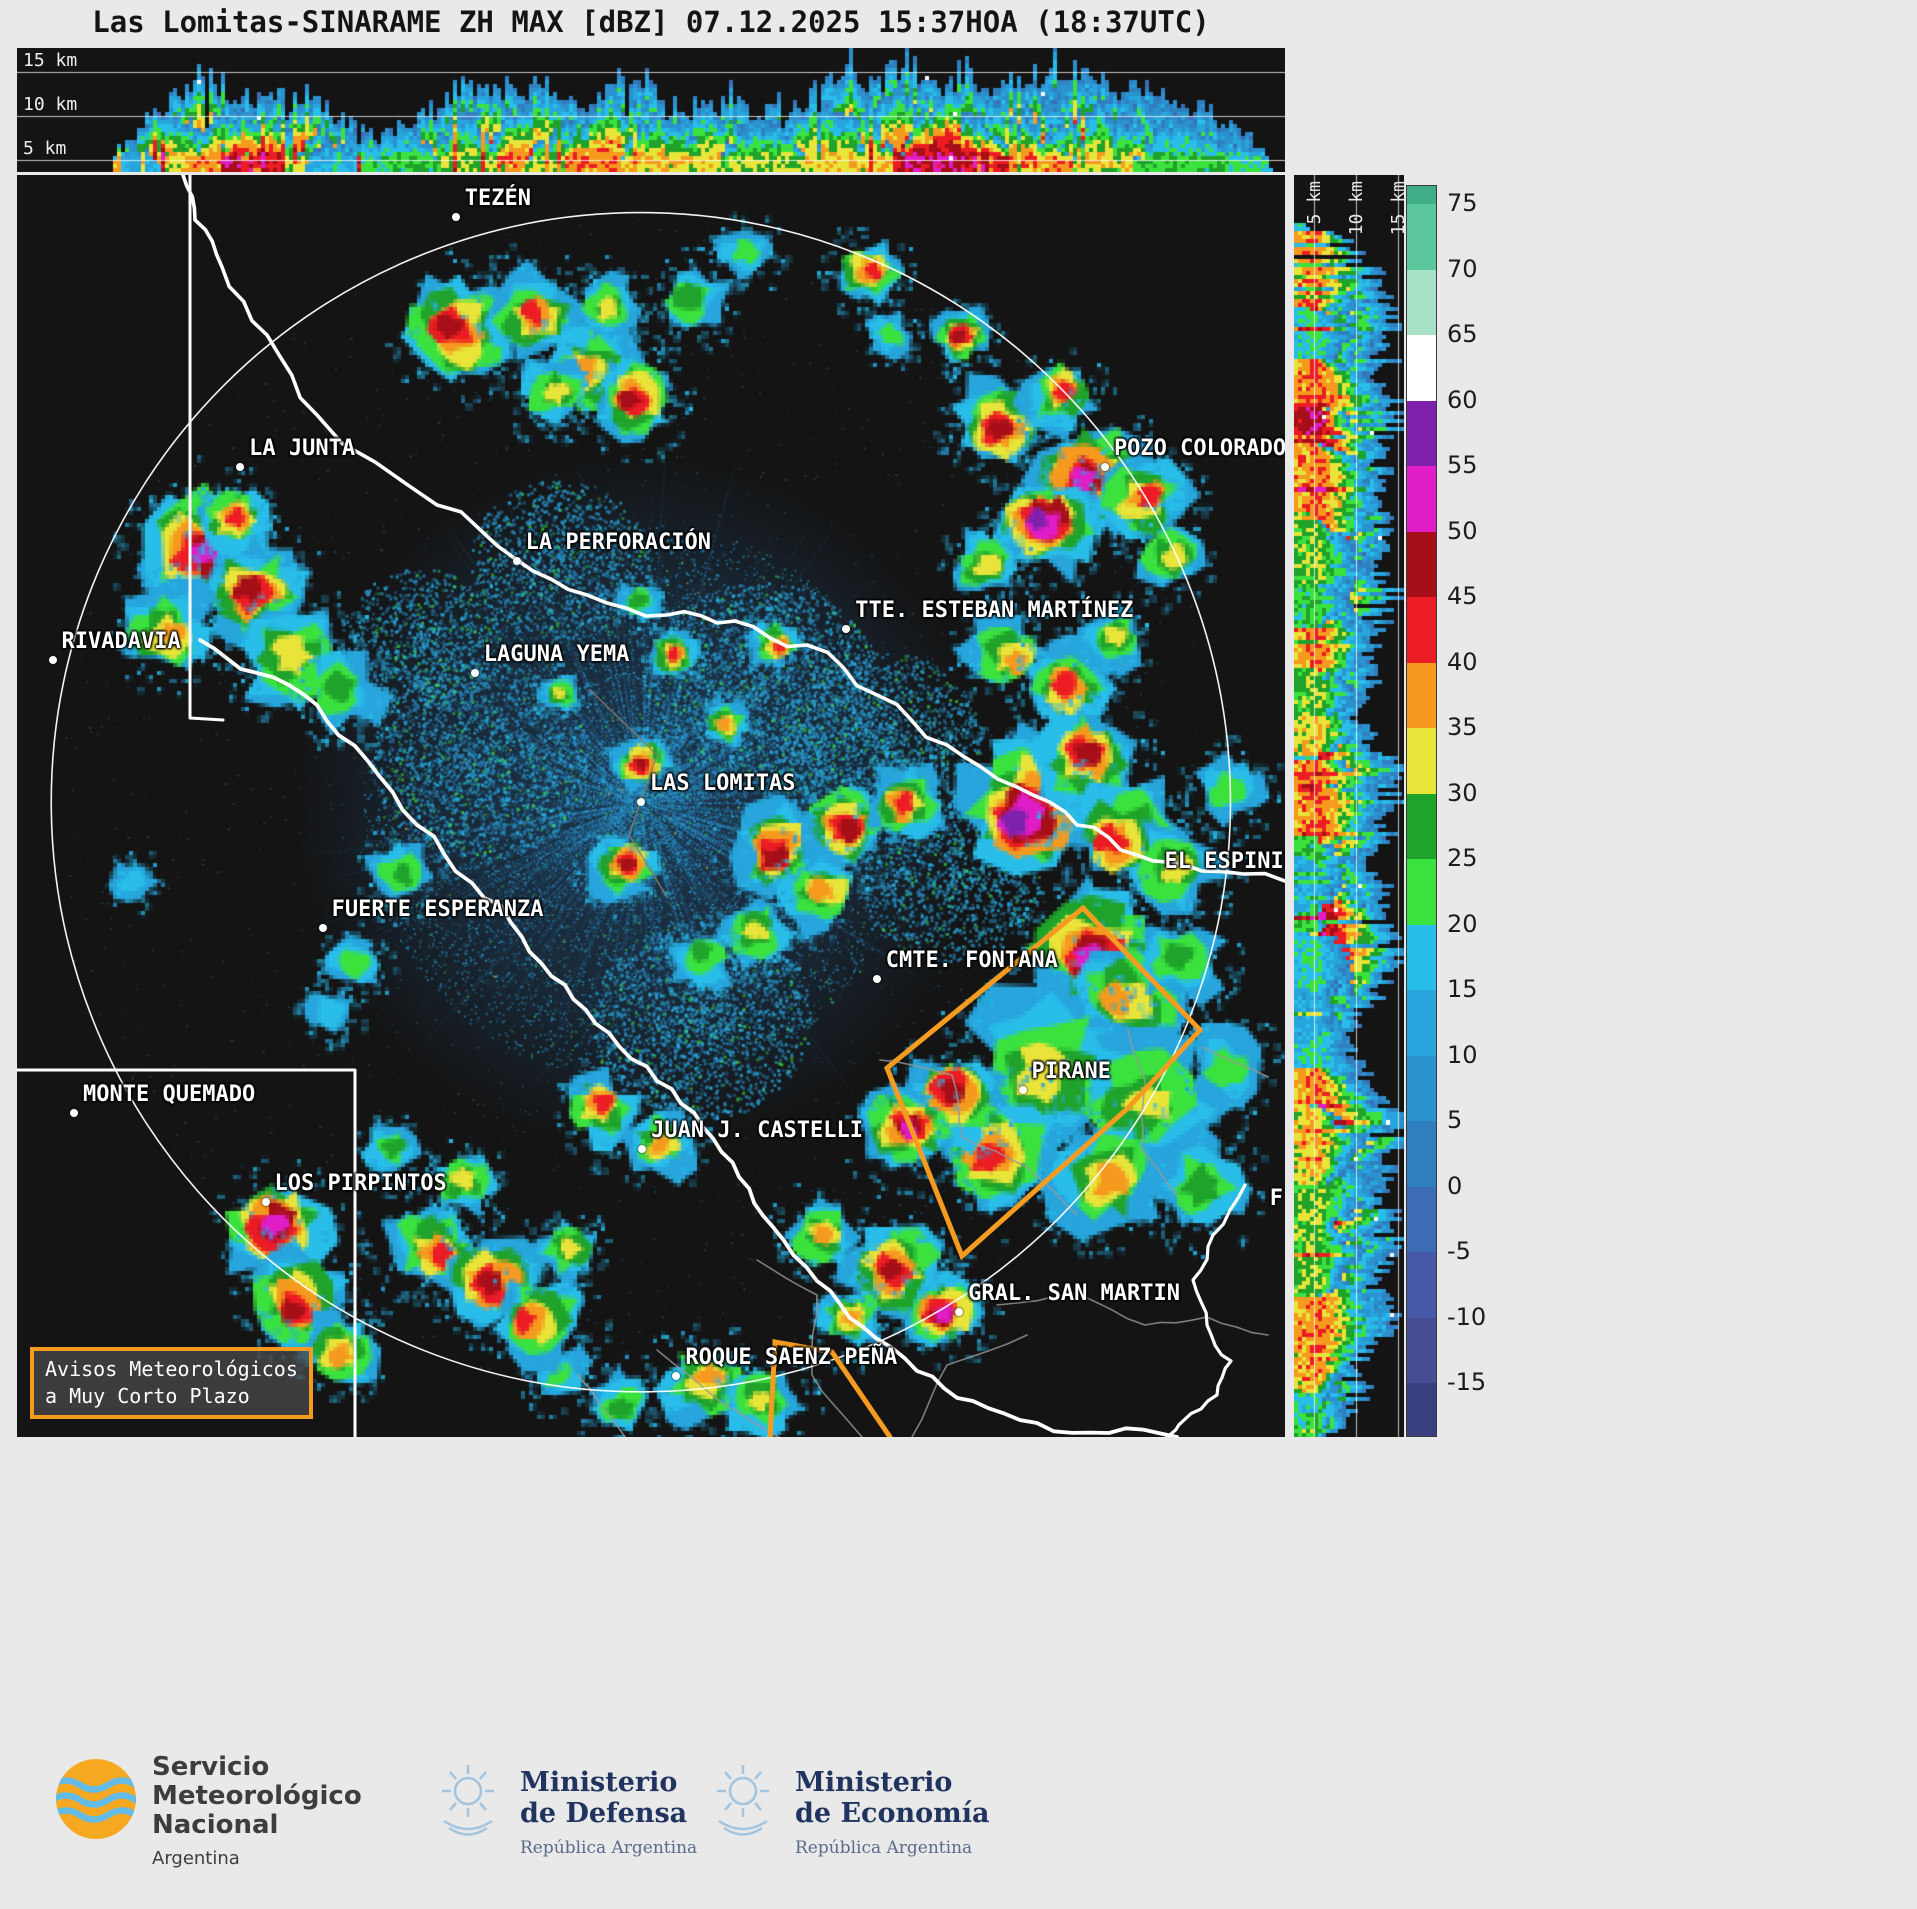  Describe the element at coordinates (1314, 203) in the screenshot. I see `altitude-label-5km-vertical: 5 km` at that location.